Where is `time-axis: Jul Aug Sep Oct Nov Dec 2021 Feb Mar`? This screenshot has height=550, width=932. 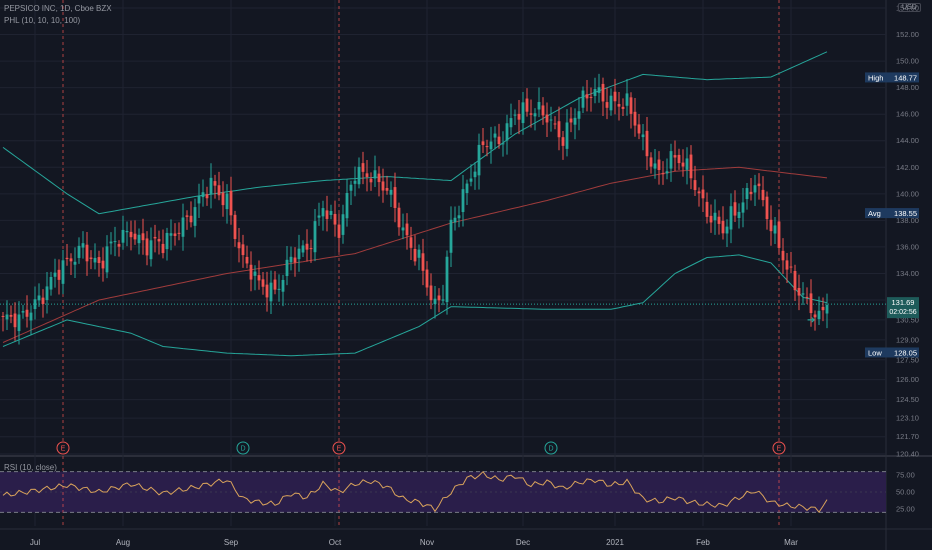 time-axis: Jul Aug Sep Oct Nov Dec 2021 Feb Mar is located at coordinates (414, 542).